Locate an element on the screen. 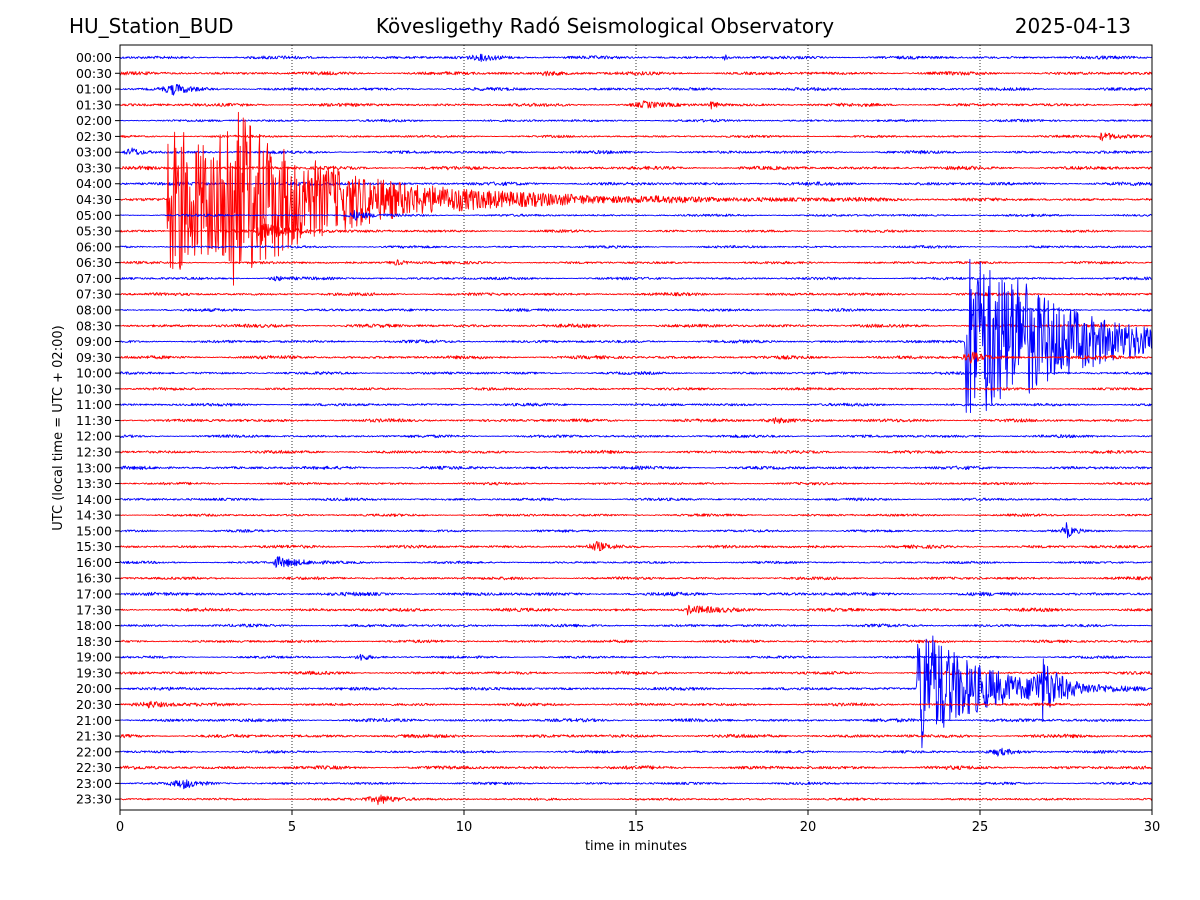 The height and width of the screenshot is (900, 1200). y-tick-label: 04:00 is located at coordinates (94, 183).